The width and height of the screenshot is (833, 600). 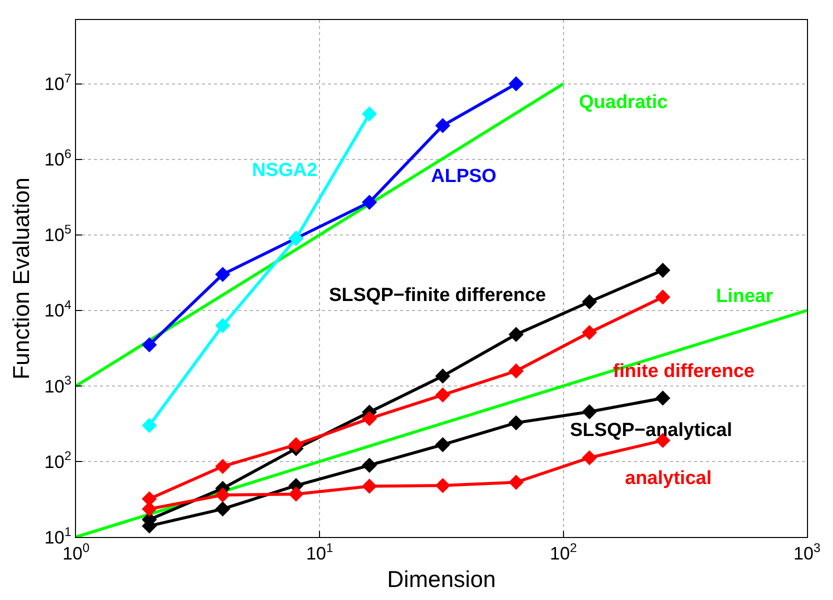 I want to click on series-label: Quadratic, so click(x=623, y=102).